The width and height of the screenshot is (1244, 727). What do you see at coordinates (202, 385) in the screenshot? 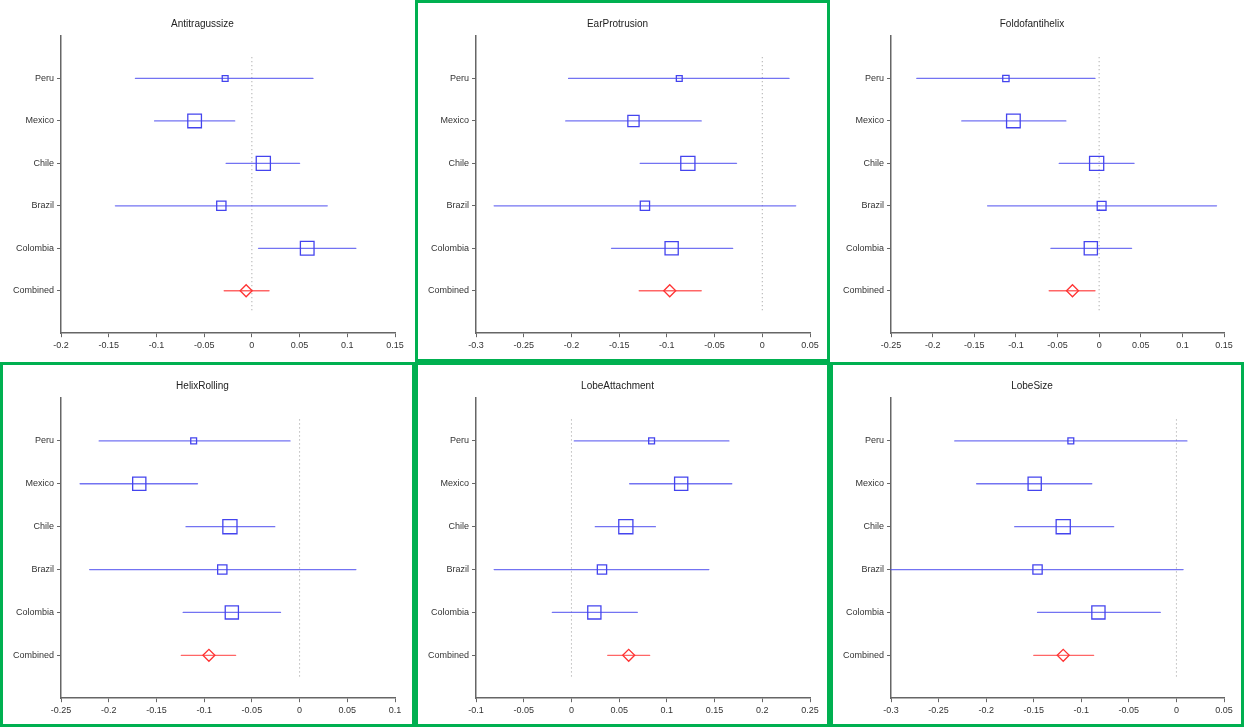
I see `chart-title: HelixRolling` at bounding box center [202, 385].